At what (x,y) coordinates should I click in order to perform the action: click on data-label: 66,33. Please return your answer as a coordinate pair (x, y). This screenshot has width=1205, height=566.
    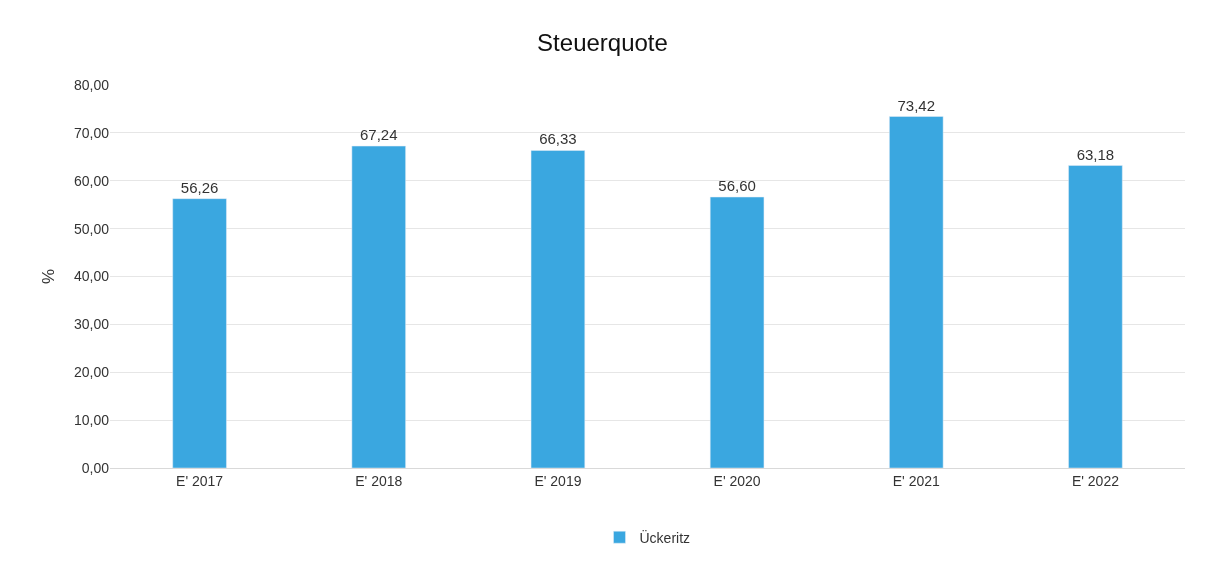
    Looking at the image, I should click on (558, 139).